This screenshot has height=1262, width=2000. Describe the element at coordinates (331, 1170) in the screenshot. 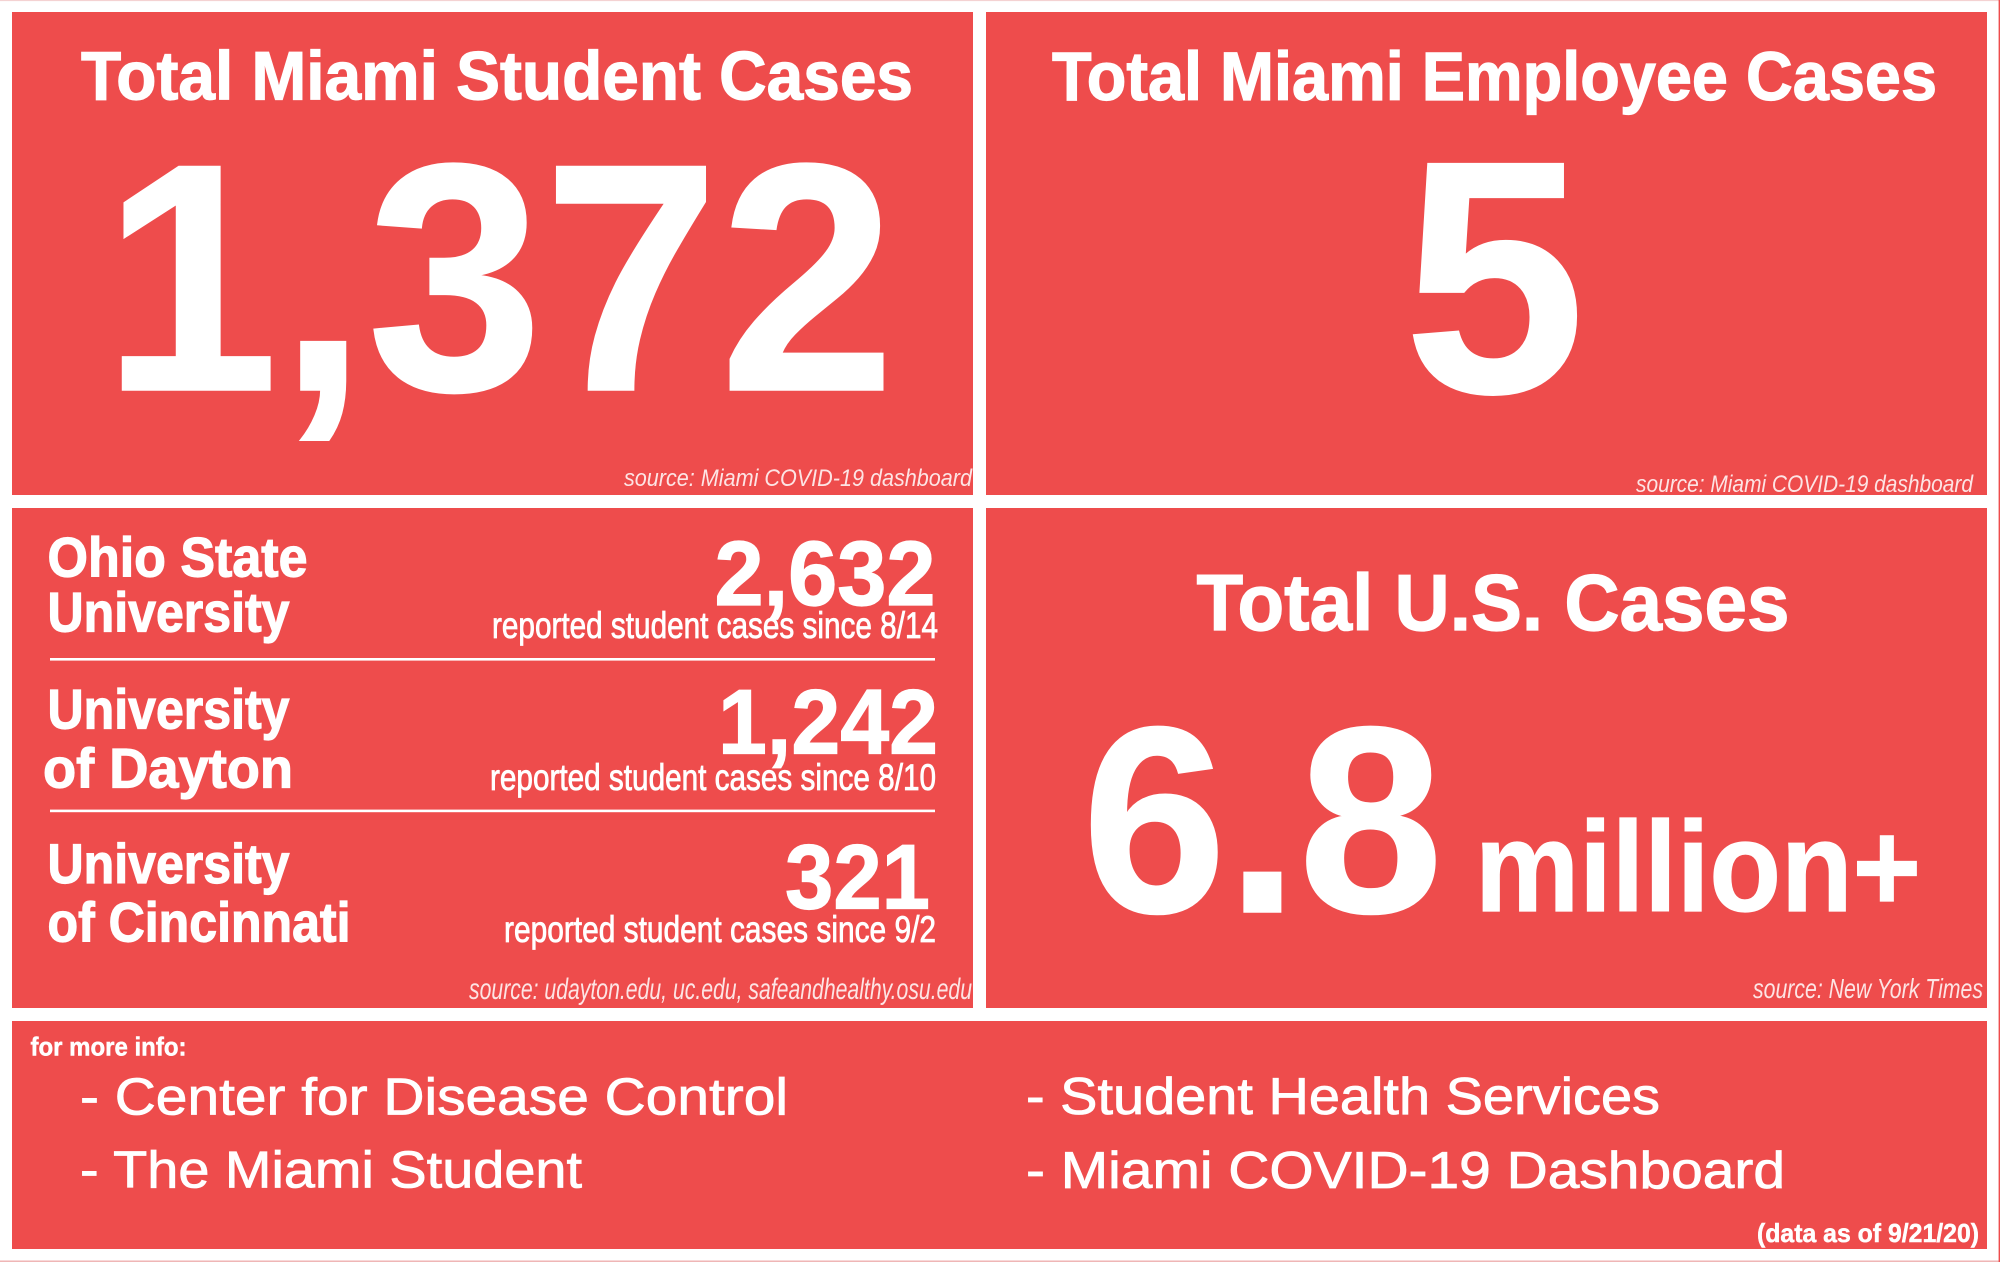

I see `svg-text: - The Miami Student` at that location.